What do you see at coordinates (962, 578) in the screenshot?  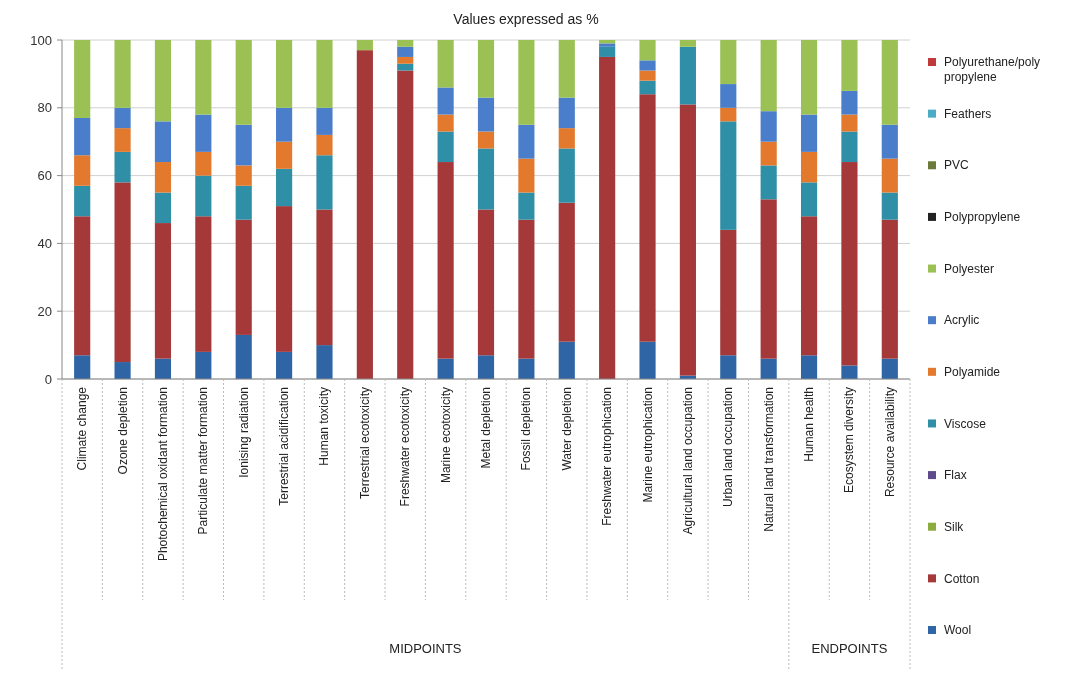 I see `legend-label: Cotton` at bounding box center [962, 578].